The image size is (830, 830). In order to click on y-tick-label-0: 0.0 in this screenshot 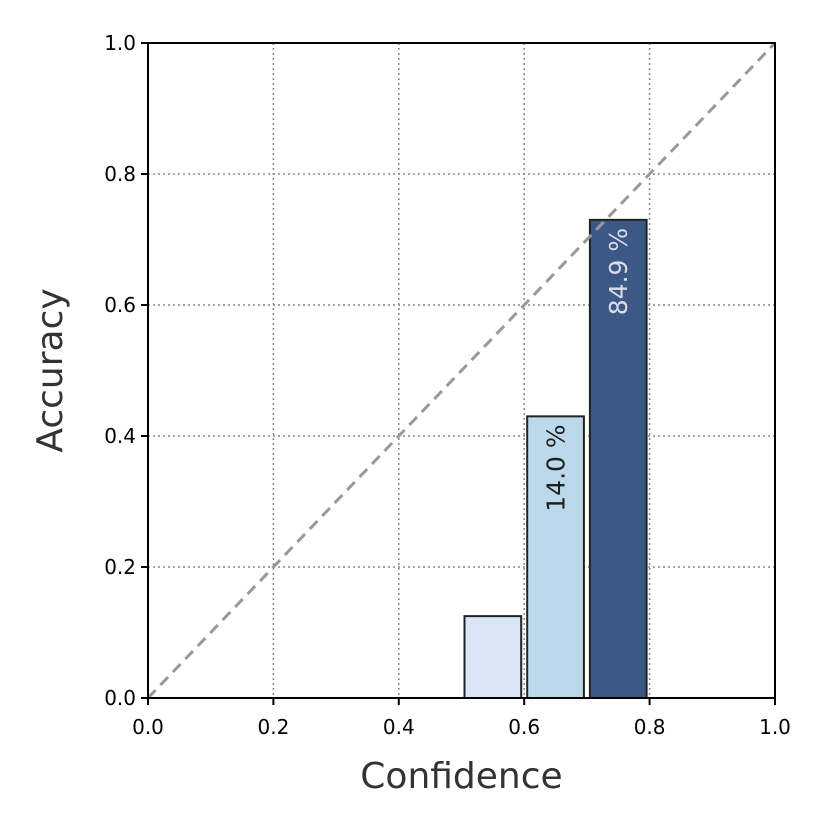, I will do `click(120, 698)`.